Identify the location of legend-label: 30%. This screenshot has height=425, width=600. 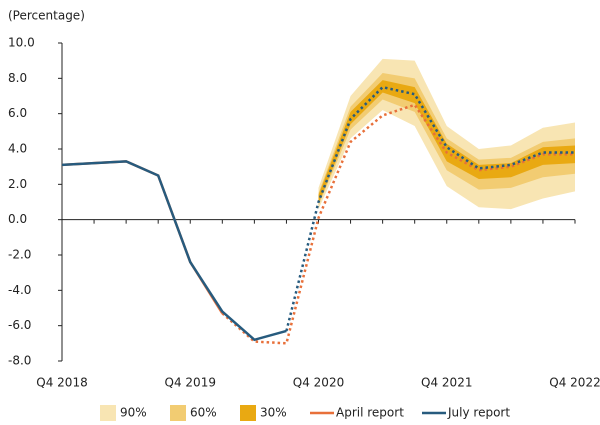
(273, 413).